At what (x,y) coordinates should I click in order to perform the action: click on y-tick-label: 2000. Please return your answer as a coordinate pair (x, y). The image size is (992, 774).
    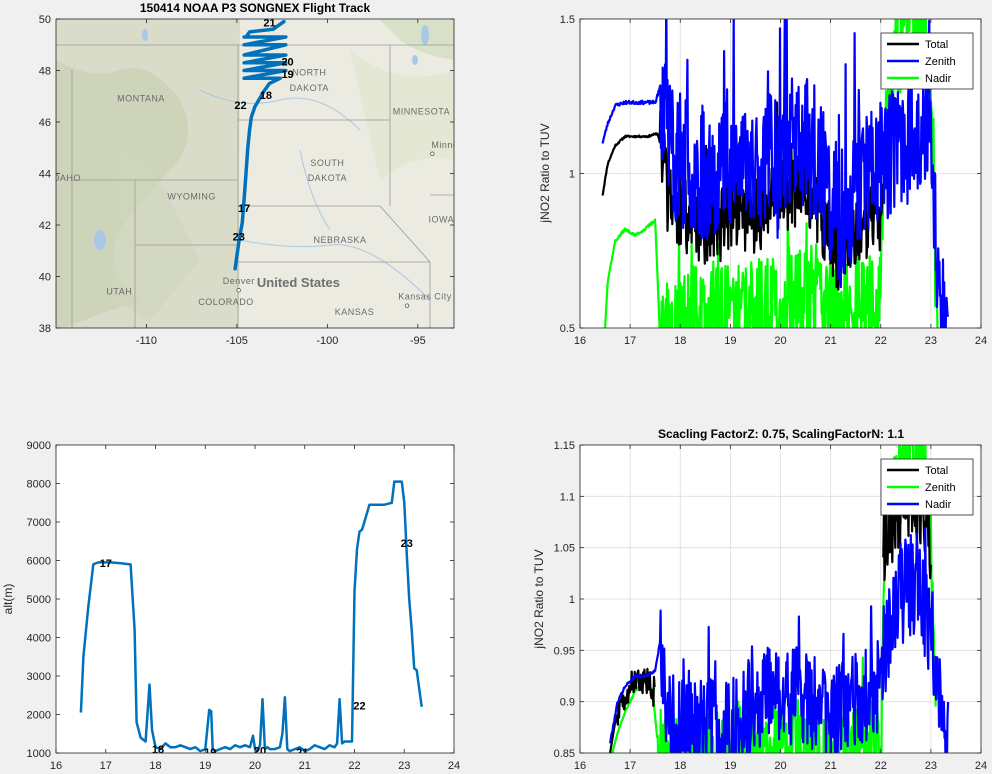
    Looking at the image, I should click on (39, 716).